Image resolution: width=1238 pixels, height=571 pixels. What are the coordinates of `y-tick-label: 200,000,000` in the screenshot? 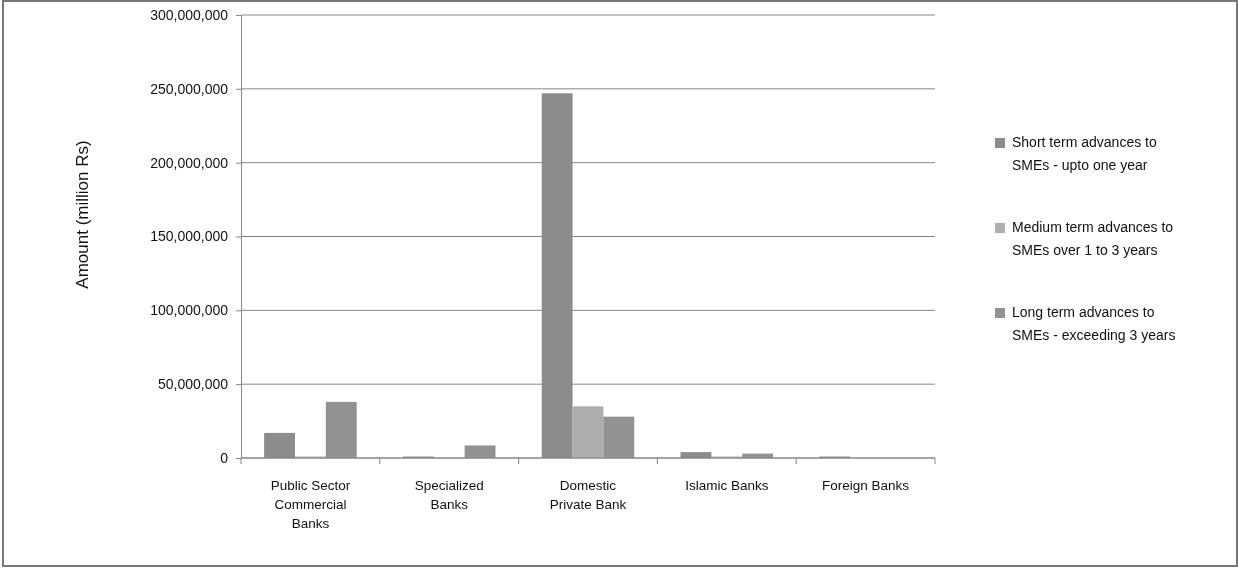 It's located at (189, 162).